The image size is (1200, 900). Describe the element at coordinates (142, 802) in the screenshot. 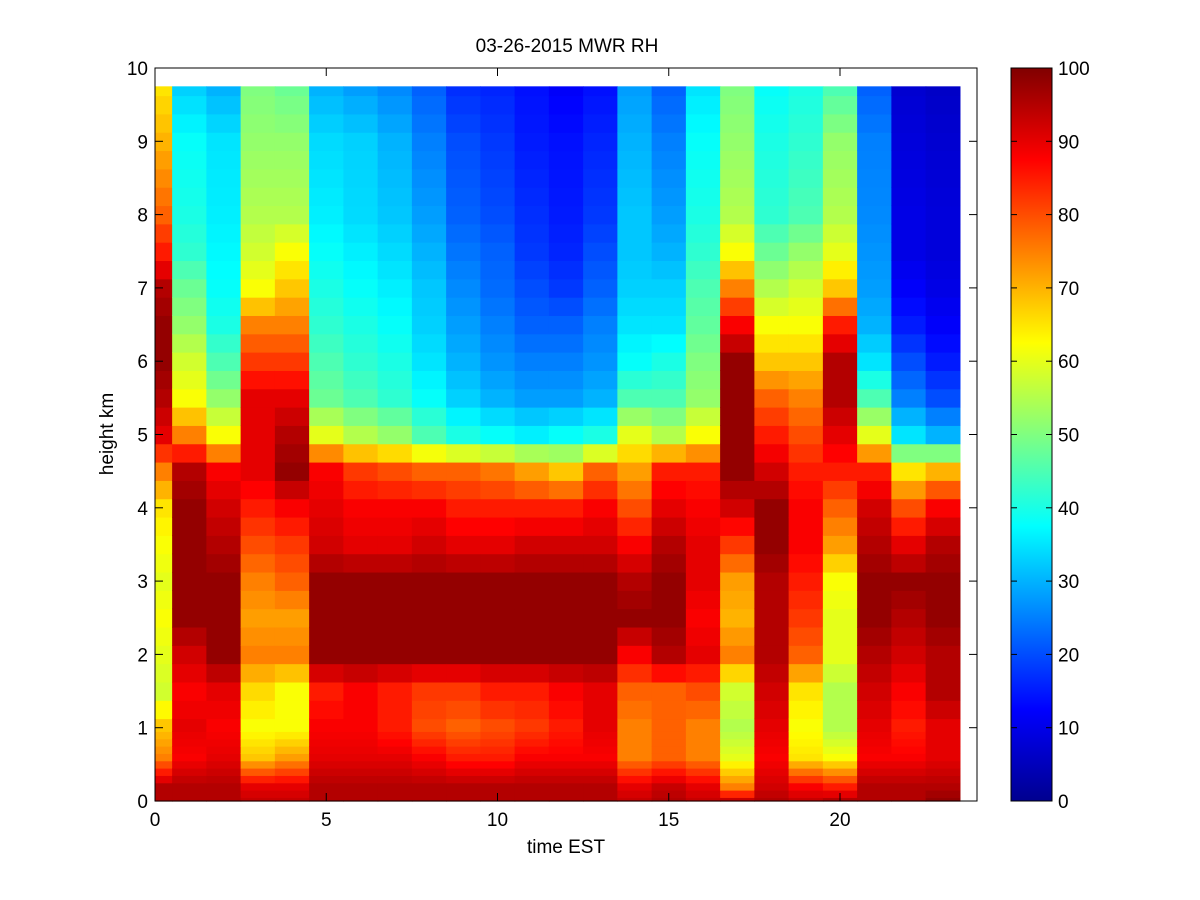

I see `y-tick-label: 0` at that location.